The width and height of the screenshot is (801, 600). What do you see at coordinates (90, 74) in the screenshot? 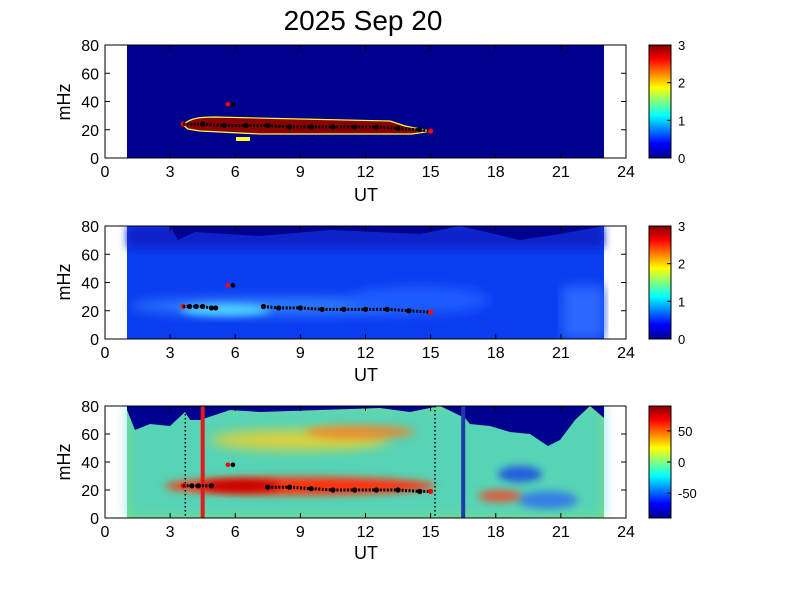
I see `panel-1-ytick-label: 60` at bounding box center [90, 74].